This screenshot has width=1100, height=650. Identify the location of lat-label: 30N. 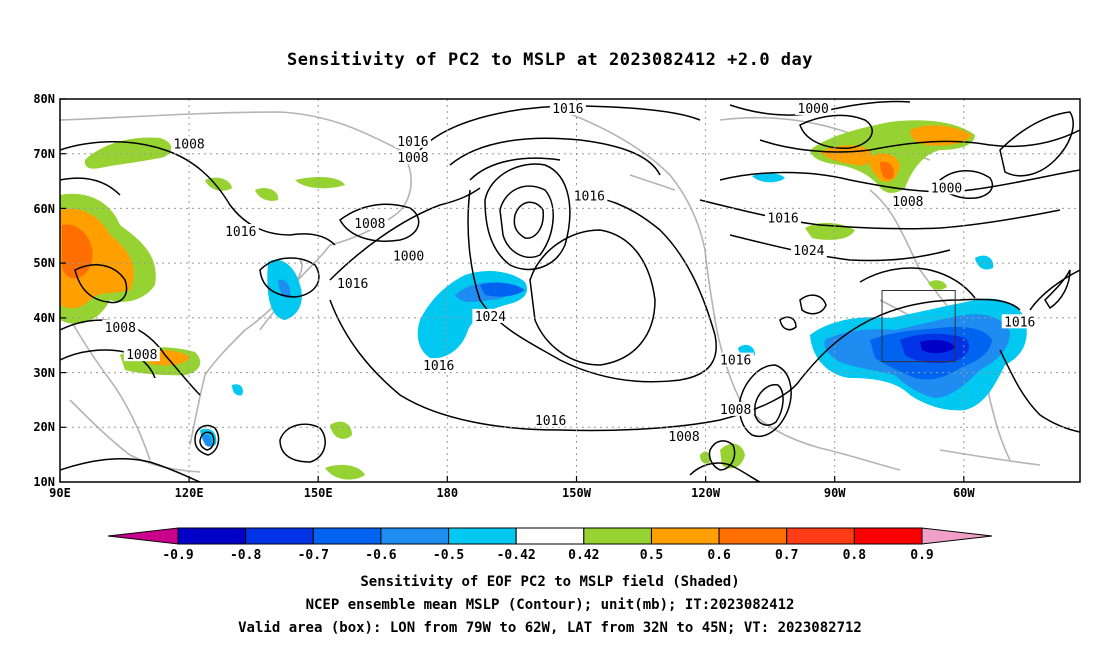
(44, 373).